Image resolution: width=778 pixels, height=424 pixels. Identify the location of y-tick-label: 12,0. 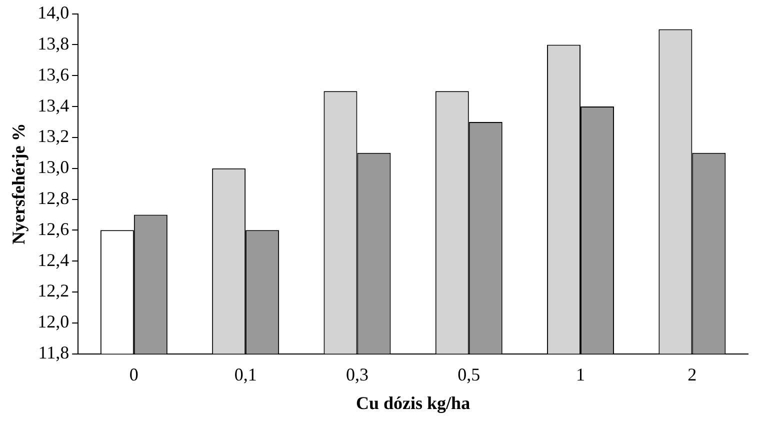
(54, 322).